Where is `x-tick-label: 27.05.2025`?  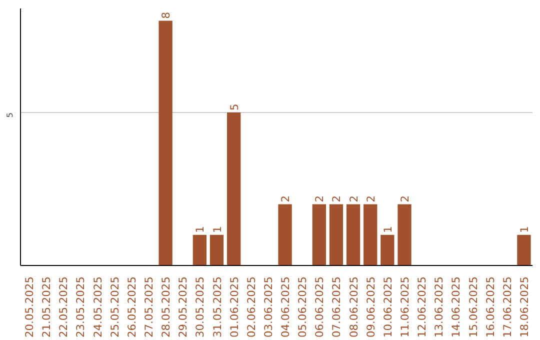 x-tick-label: 27.05.2025 is located at coordinates (149, 307).